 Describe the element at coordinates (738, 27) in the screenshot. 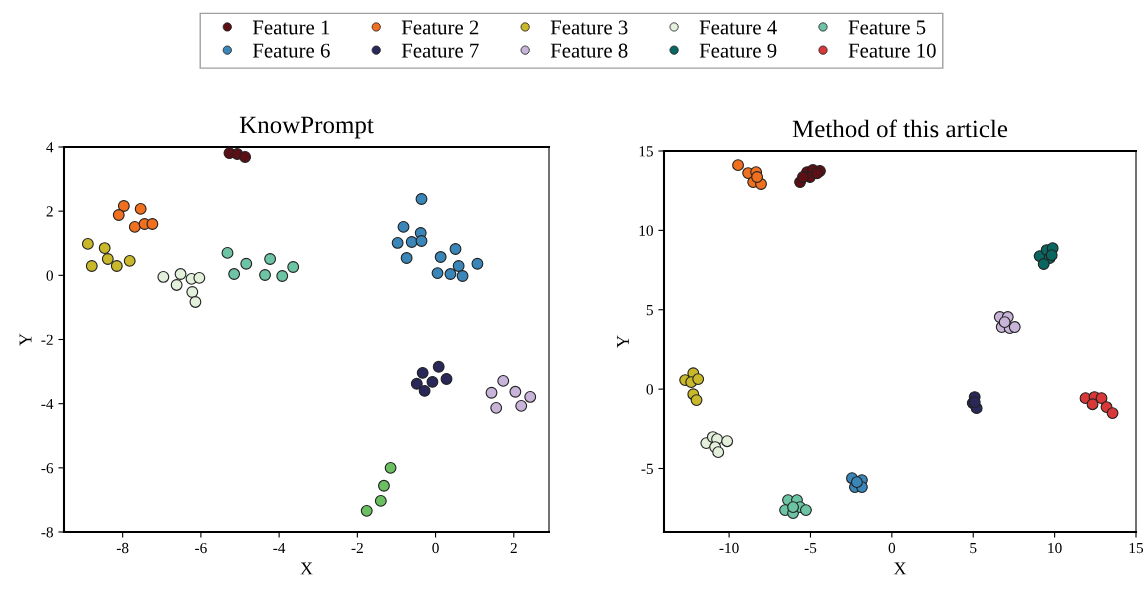

I see `legend-label: Feature 4` at that location.